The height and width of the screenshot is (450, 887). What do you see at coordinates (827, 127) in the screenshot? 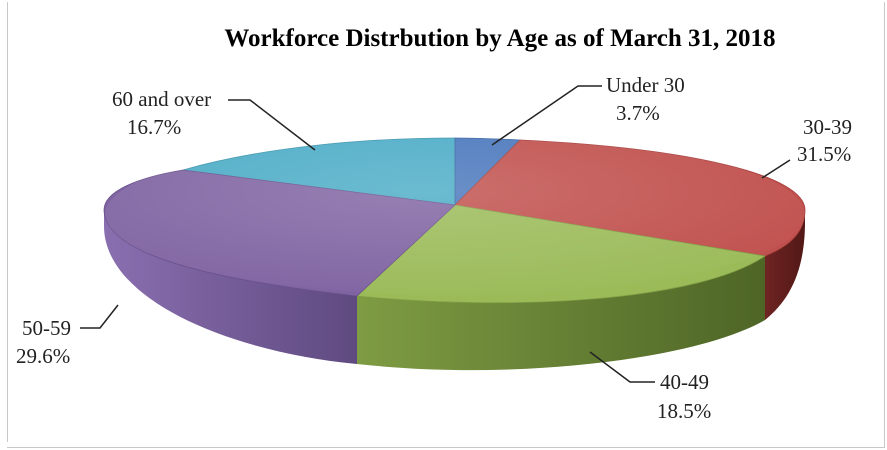
I see `label-30-39-name: 30-39` at bounding box center [827, 127].